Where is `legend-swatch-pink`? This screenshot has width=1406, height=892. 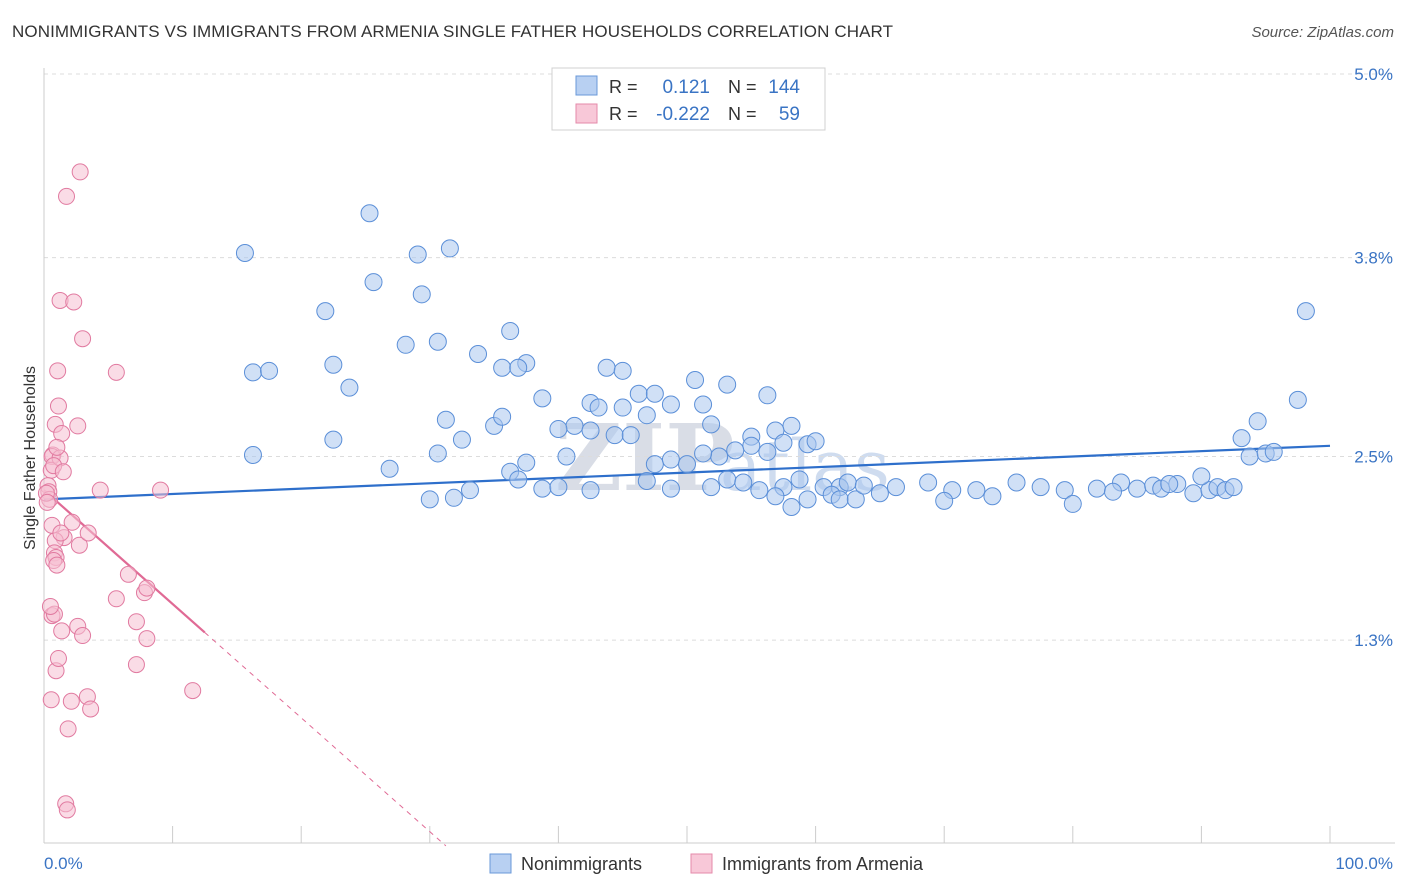 legend-swatch-pink is located at coordinates (586, 113).